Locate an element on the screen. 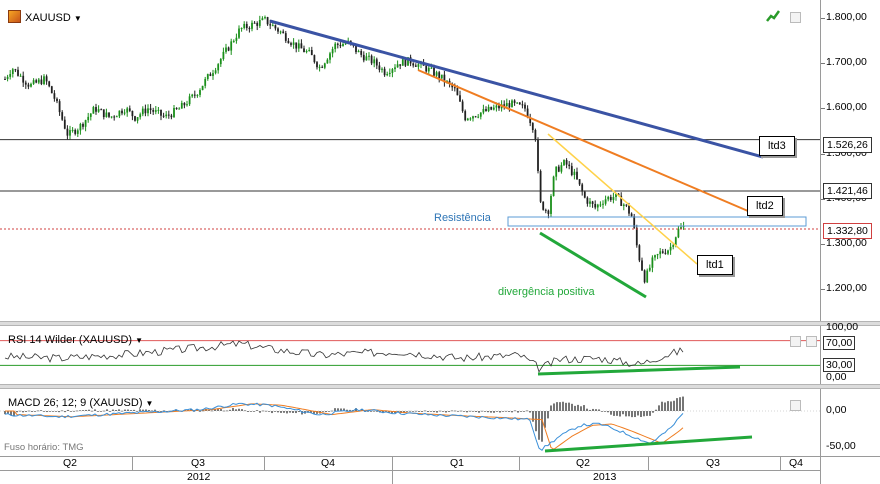 Image resolution: width=880 pixels, height=484 pixels. rsi-plot is located at coordinates (410, 355).